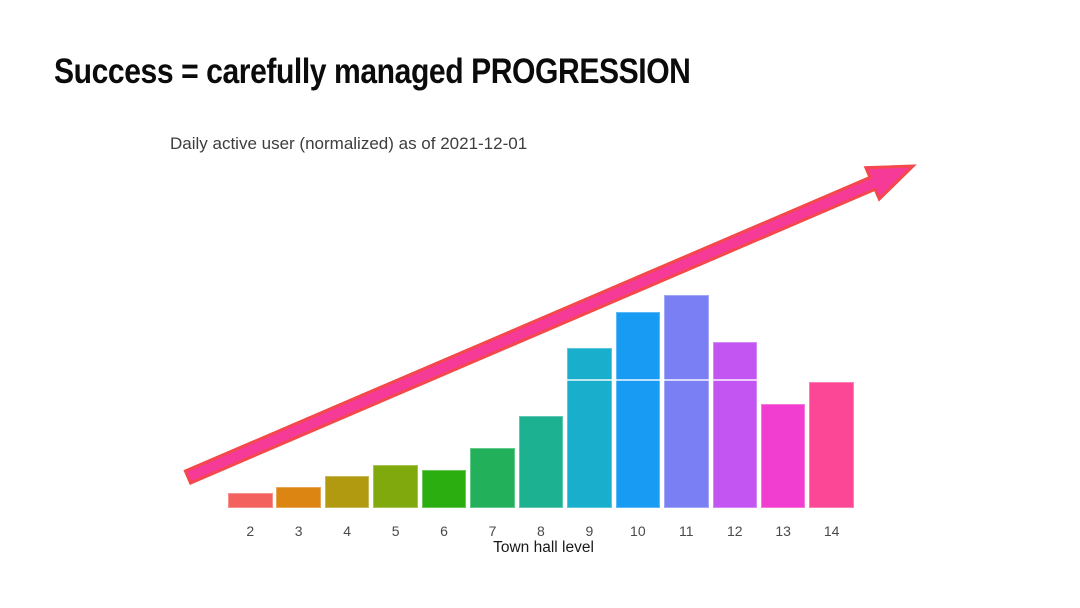 This screenshot has width=1080, height=608. What do you see at coordinates (638, 531) in the screenshot?
I see `x-tick-label-10: 10` at bounding box center [638, 531].